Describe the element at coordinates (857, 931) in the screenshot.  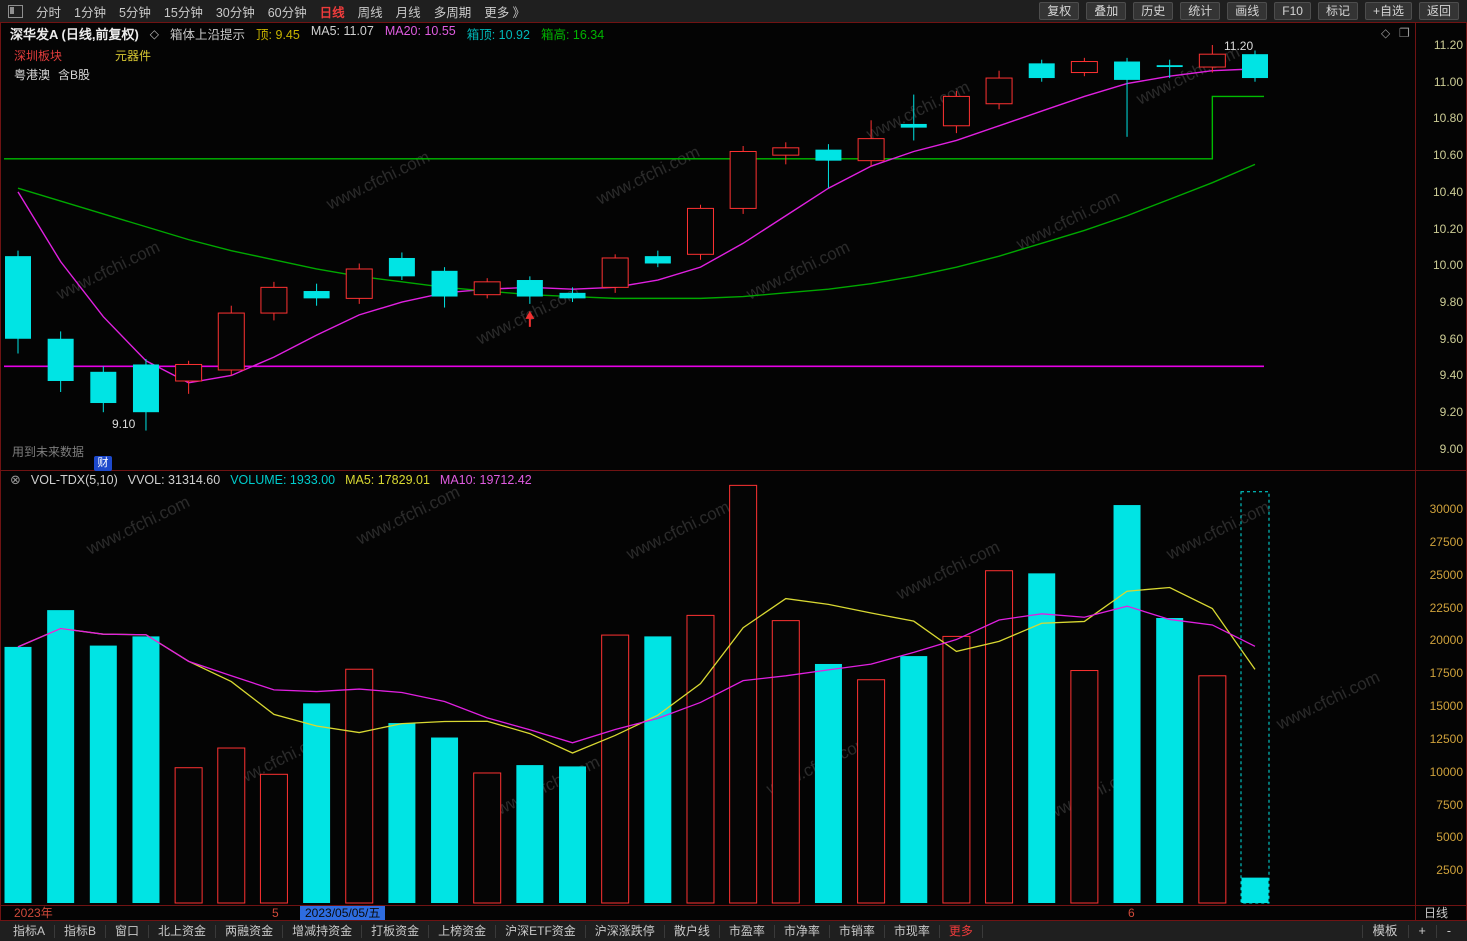
I see `bottom-tab: 市销率` at that location.